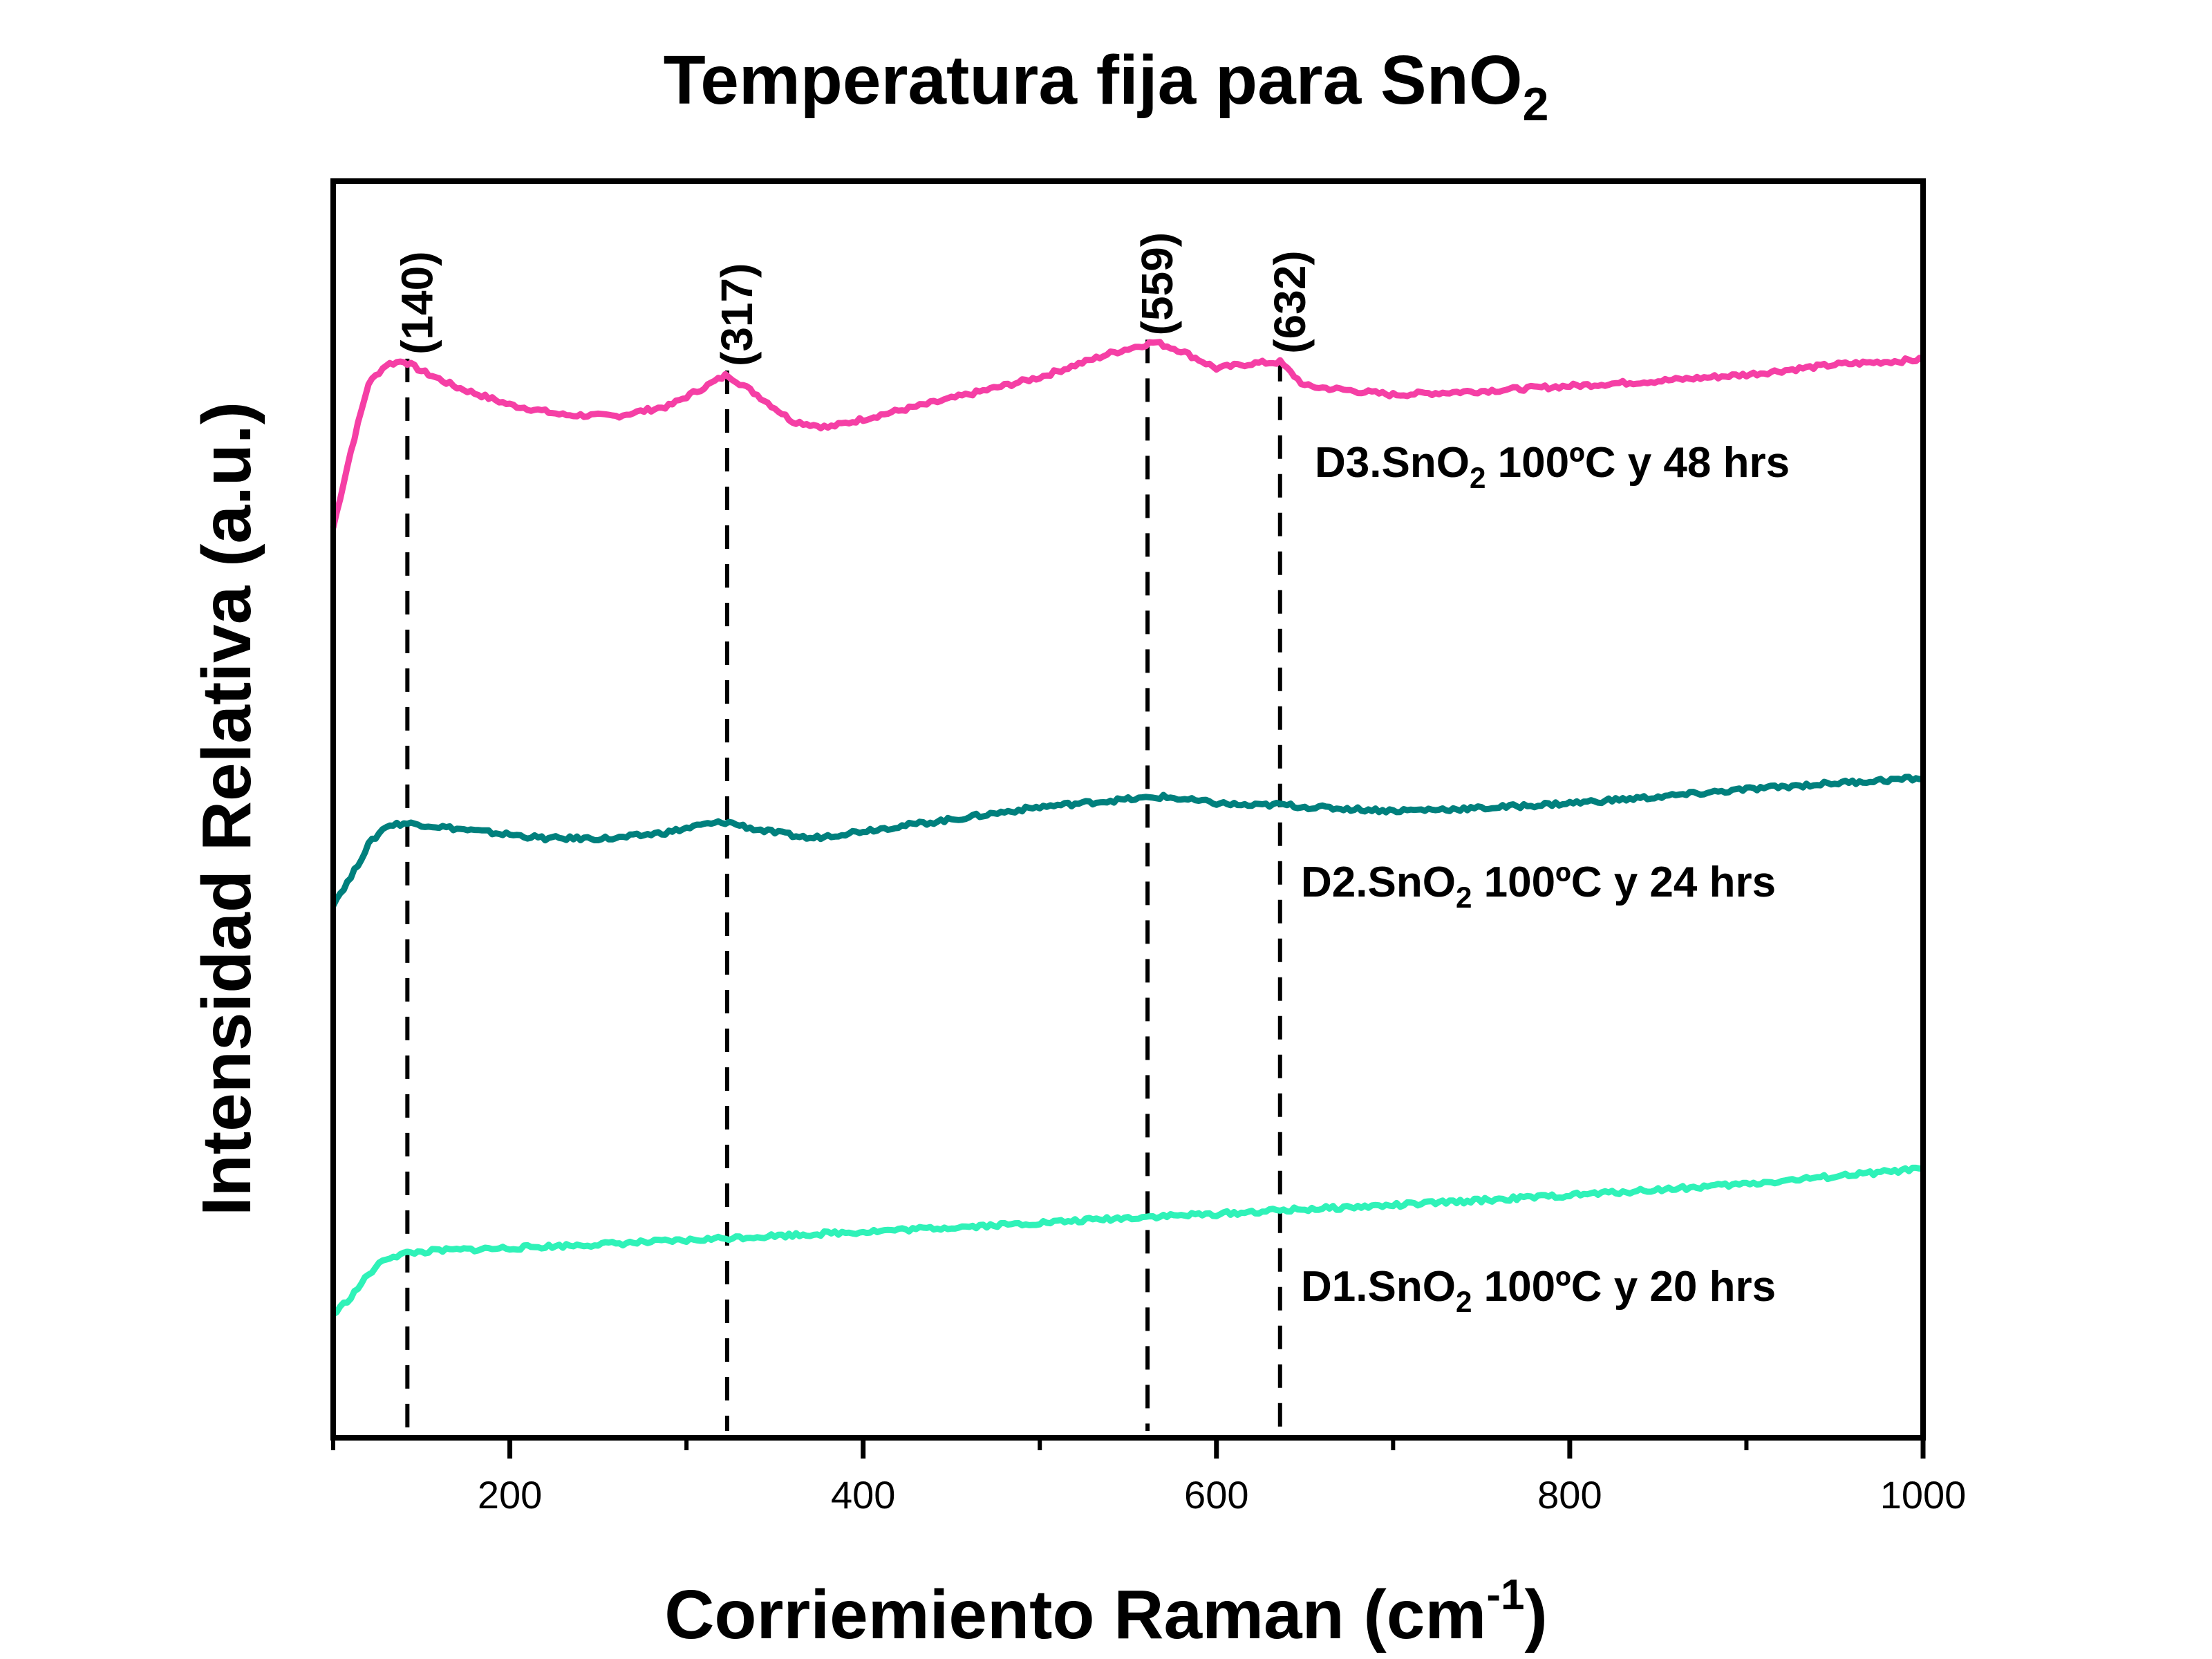 The image size is (2212, 1659). Describe the element at coordinates (226, 809) in the screenshot. I see `y-axis-title: Intensidad Relativa (a.u.)` at that location.